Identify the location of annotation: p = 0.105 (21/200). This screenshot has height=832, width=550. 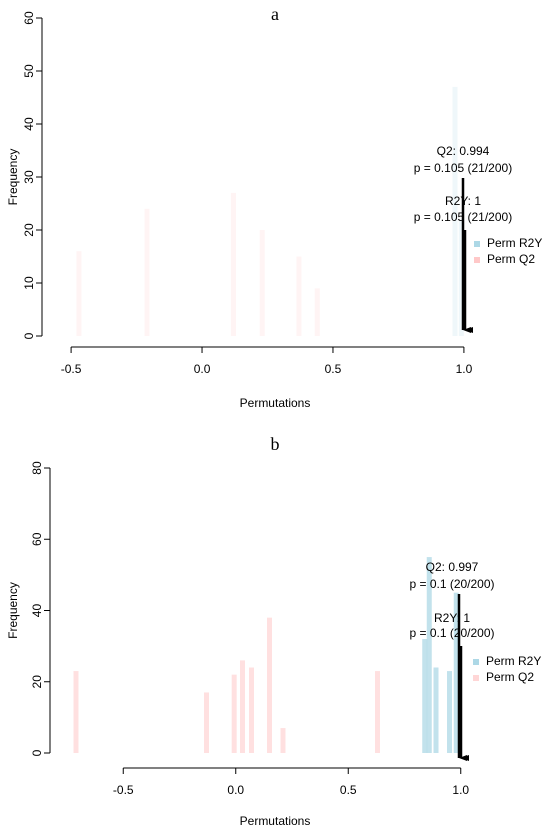
(463, 168).